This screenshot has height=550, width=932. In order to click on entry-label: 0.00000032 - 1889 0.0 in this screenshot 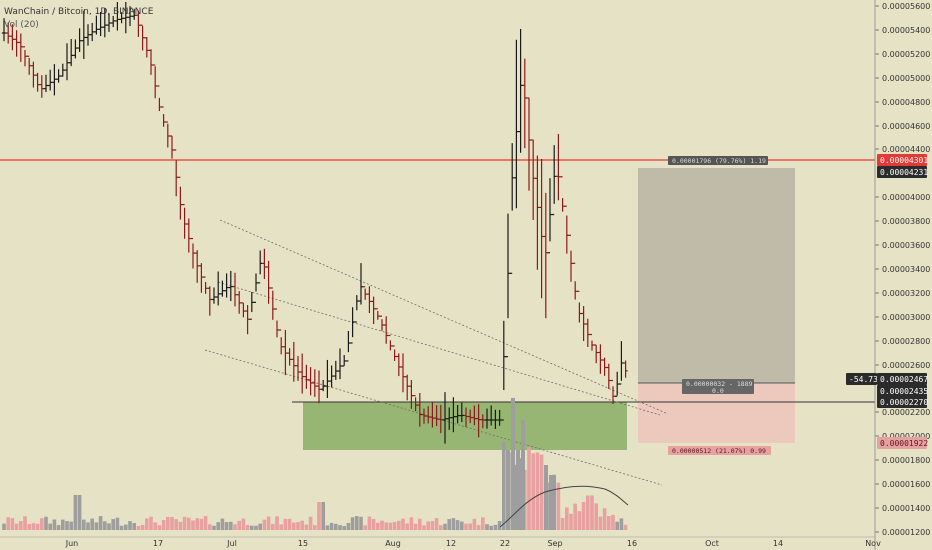, I will do `click(718, 387)`.